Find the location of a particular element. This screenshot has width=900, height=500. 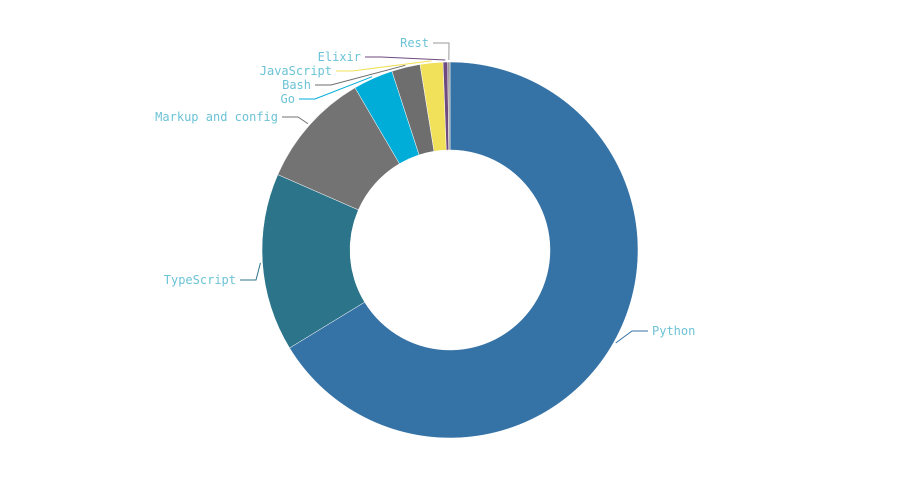

leader-line-typescript is located at coordinates (250, 271).